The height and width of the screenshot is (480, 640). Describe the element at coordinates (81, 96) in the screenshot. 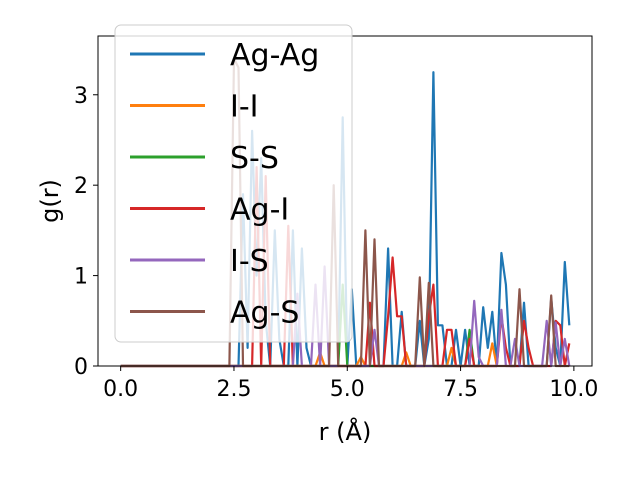

I see `y-tick-label: 3` at that location.